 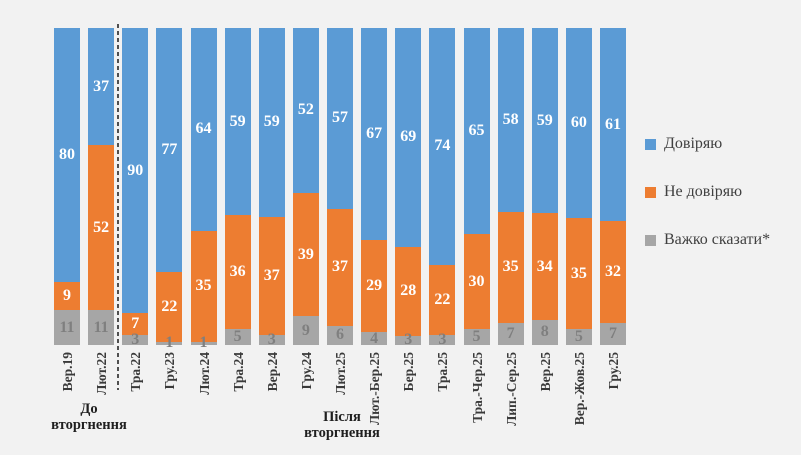 What do you see at coordinates (170, 371) in the screenshot?
I see `x-axis-label: Гру.23` at bounding box center [170, 371].